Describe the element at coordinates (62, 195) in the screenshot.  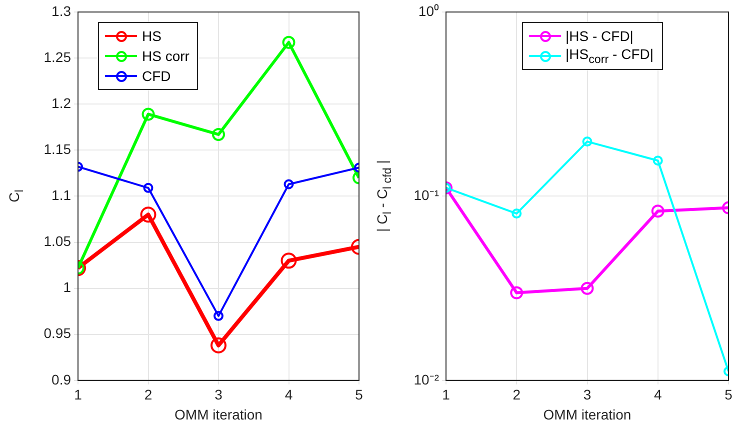
I see `y-tick-label: 1.1` at that location.